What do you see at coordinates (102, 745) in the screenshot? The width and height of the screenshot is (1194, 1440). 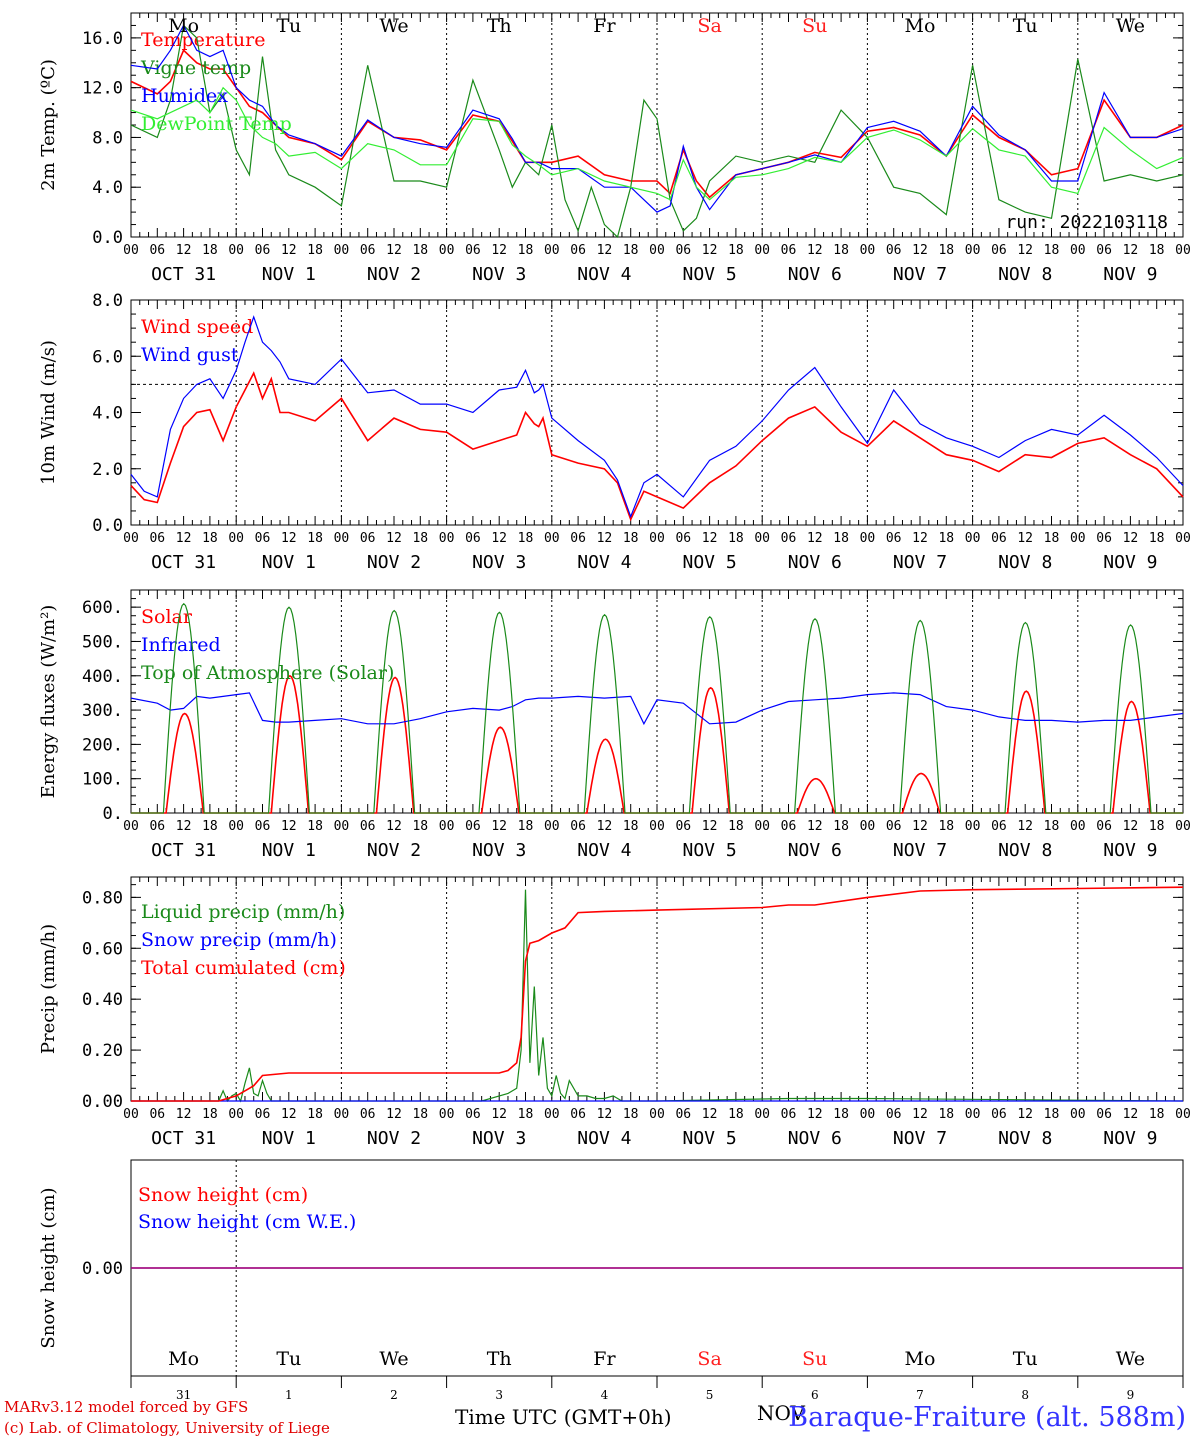 I see `panel-3-y-tick-label: 200.` at bounding box center [102, 745].